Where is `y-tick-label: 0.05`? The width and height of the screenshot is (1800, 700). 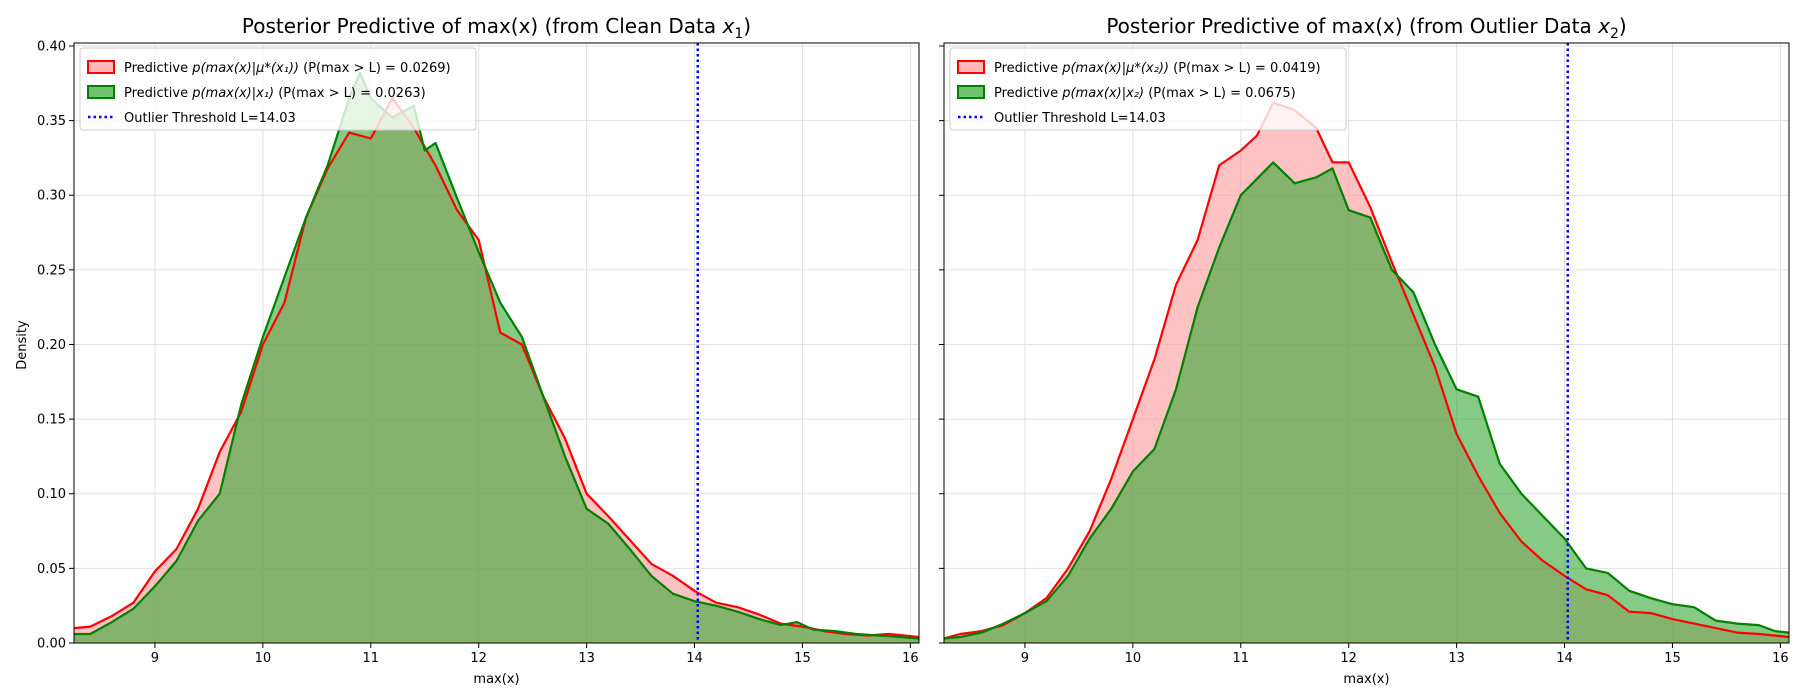
y-tick-label: 0.05 is located at coordinates (51, 569).